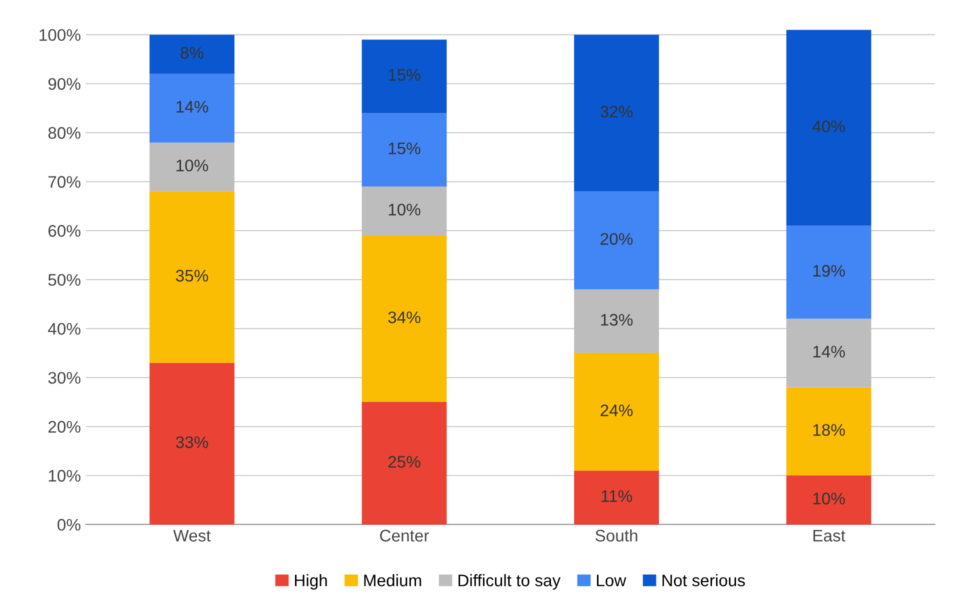 This screenshot has width=954, height=596. Describe the element at coordinates (64, 84) in the screenshot. I see `y-tick-label: 90%` at that location.